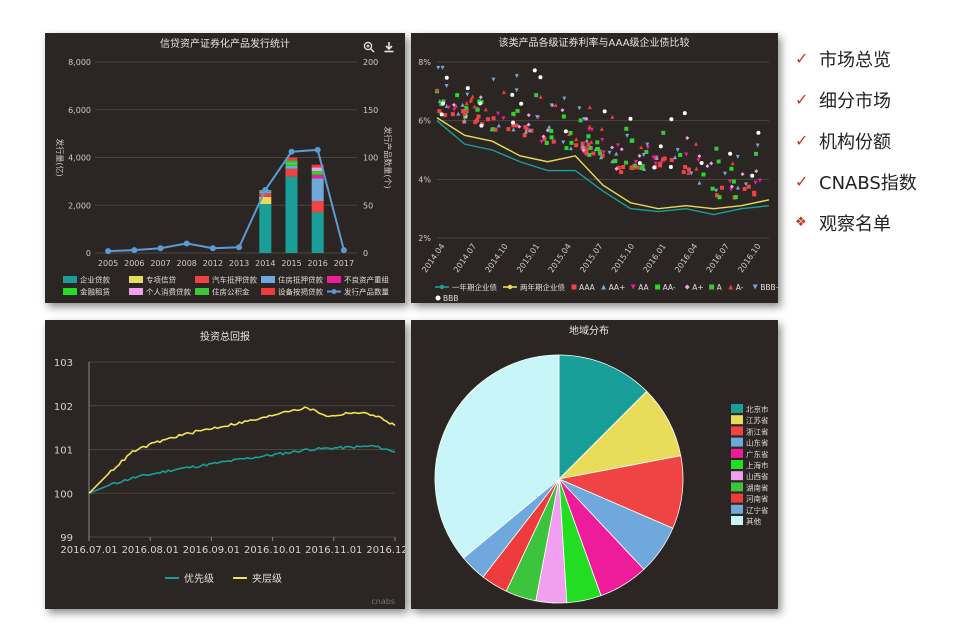 The width and height of the screenshot is (960, 643). Describe the element at coordinates (757, 465) in the screenshot. I see `legend-label: 上海市` at that location.